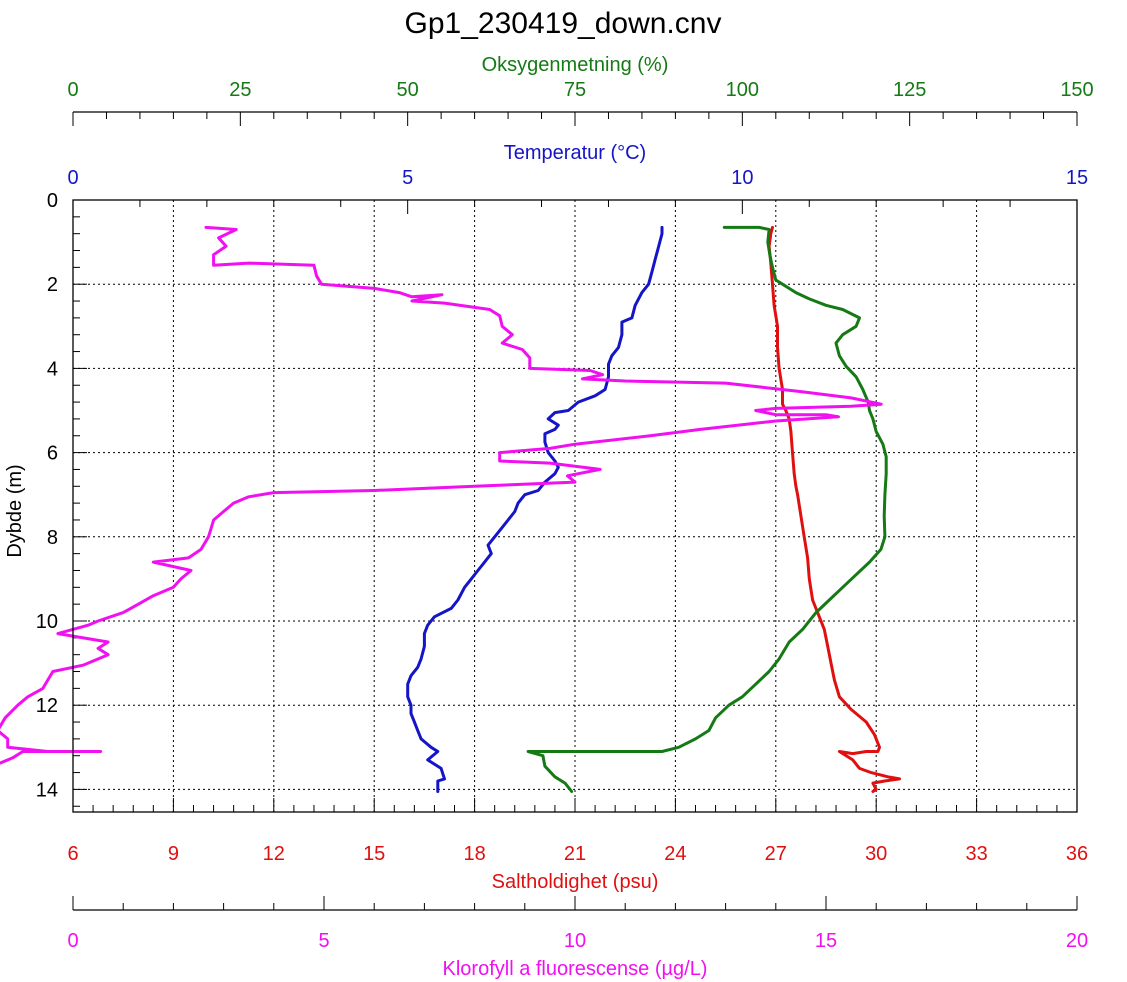  I want to click on oxygen-tick-label: 100, so click(742, 90).